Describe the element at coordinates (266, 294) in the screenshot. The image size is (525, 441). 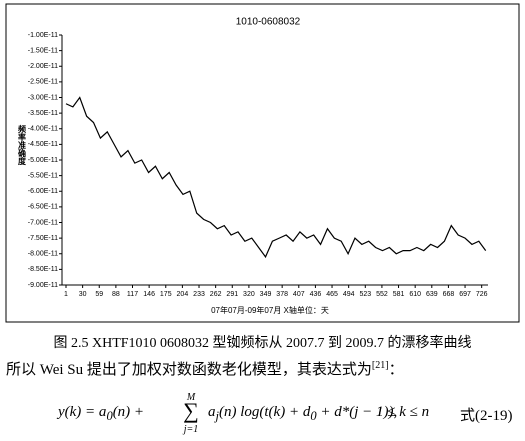
I see `x-tick-label: 349` at that location.